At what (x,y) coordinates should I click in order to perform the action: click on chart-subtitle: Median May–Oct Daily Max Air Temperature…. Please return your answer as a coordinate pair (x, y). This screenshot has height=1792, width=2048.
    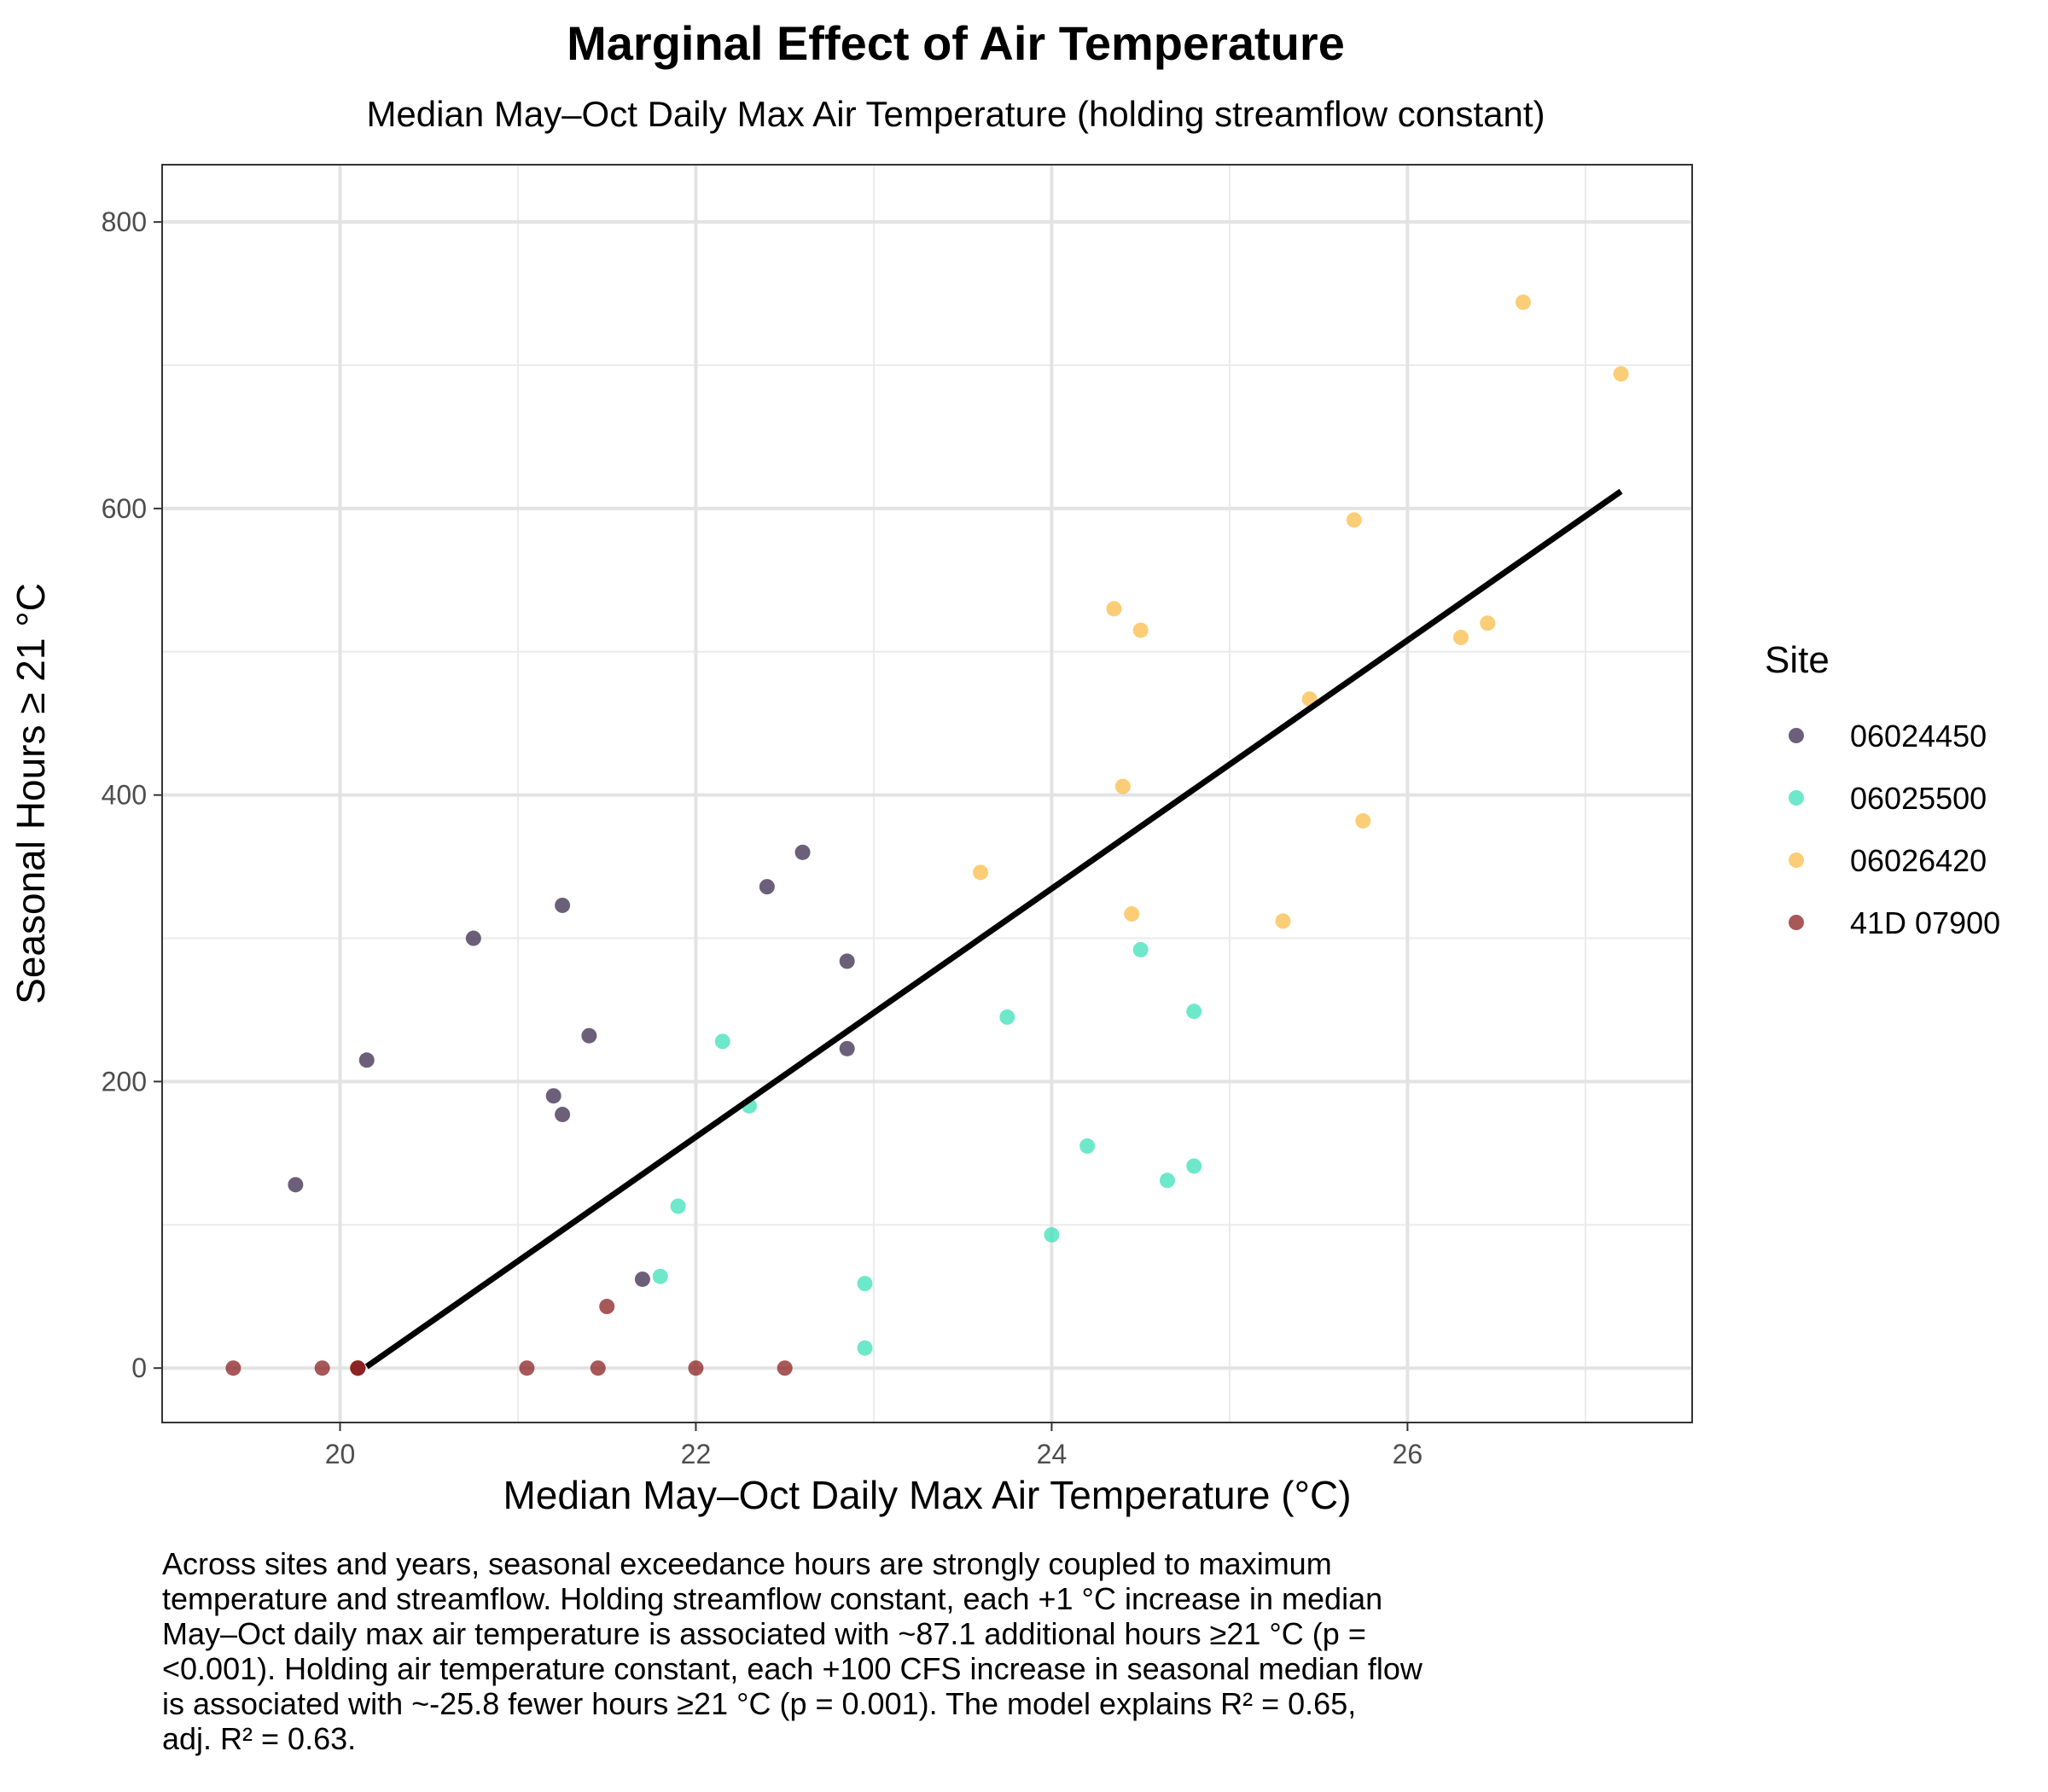
    Looking at the image, I should click on (956, 114).